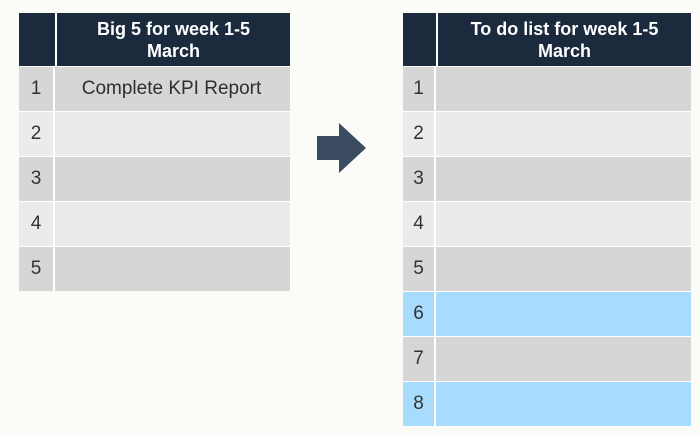  Describe the element at coordinates (419, 404) in the screenshot. I see `row-number: 8` at that location.